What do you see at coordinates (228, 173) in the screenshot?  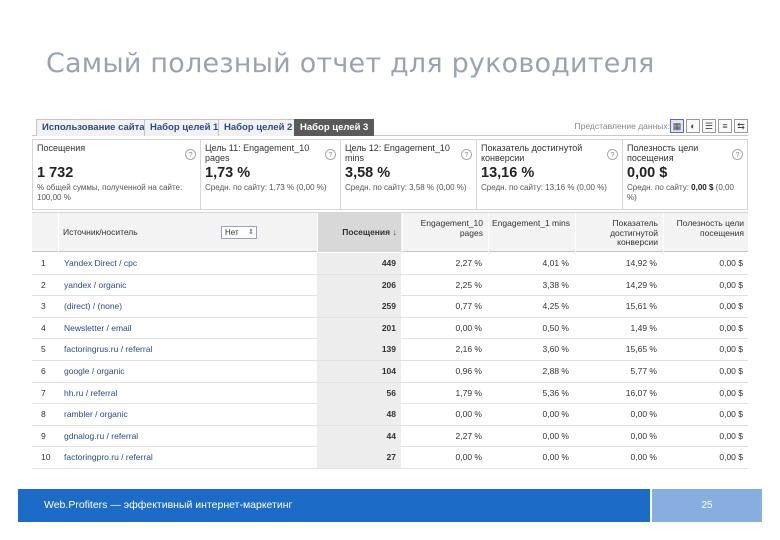 I see `metric-value: 1,73 %` at bounding box center [228, 173].